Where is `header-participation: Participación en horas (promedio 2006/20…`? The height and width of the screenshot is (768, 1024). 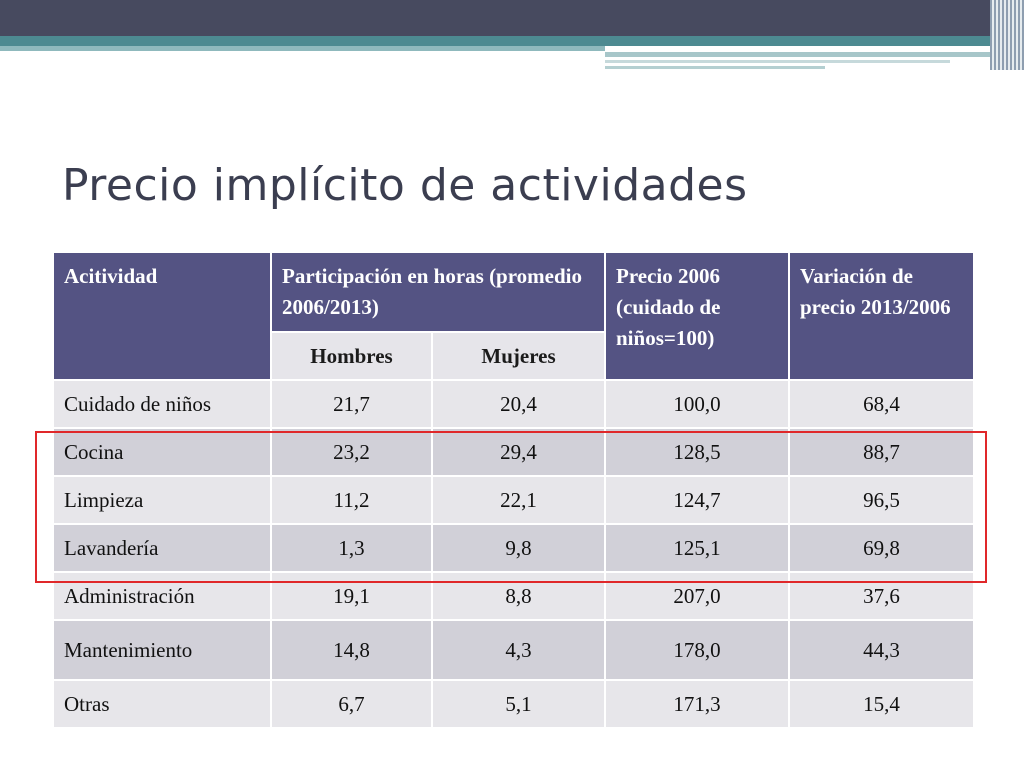
header-participation: Participación en horas (promedio 2006/20… is located at coordinates (438, 292).